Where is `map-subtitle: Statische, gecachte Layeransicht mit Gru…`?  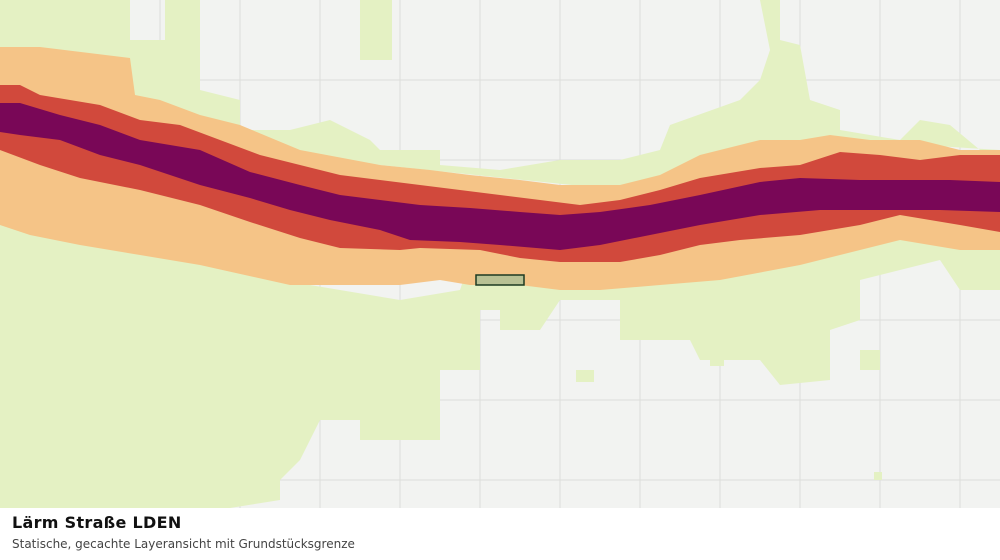 map-subtitle: Statische, gecachte Layeransicht mit Gru… is located at coordinates (183, 544).